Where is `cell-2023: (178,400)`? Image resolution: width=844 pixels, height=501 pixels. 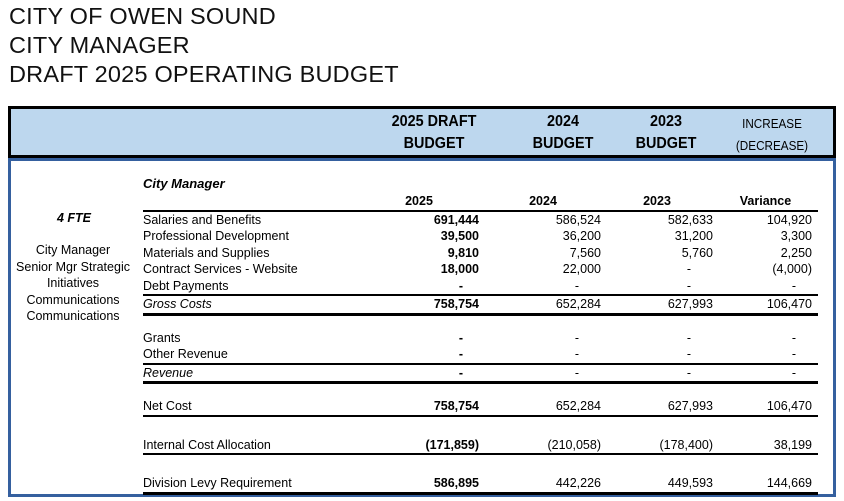 cell-2023: (178,400) is located at coordinates (657, 445).